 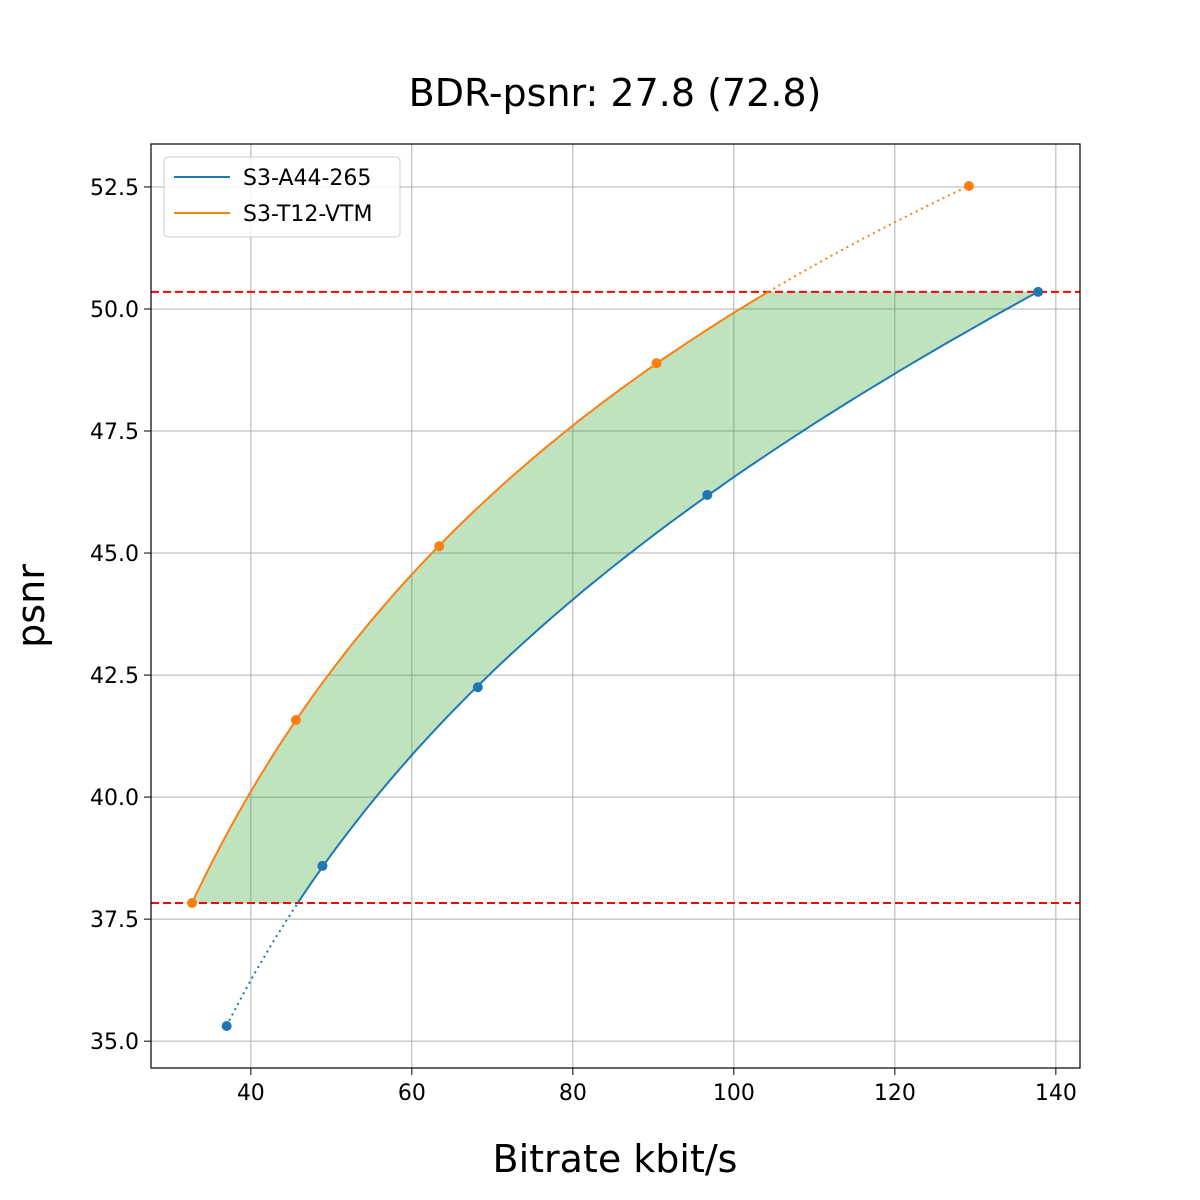 I want to click on y-axis-label: psnr, so click(x=31, y=606).